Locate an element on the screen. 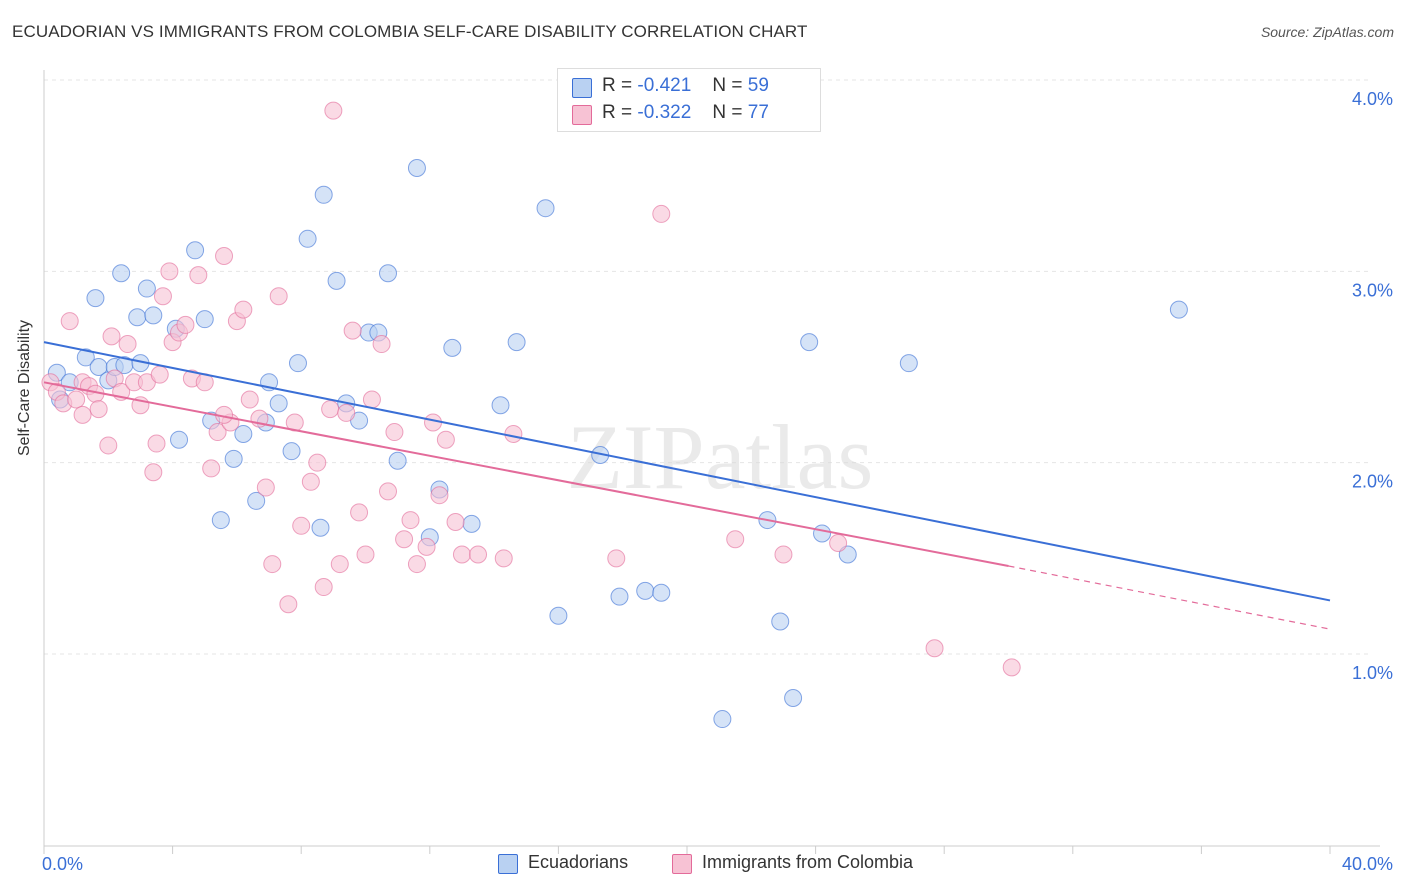  legend-label: Immigrants from Colombia is located at coordinates (808, 862).